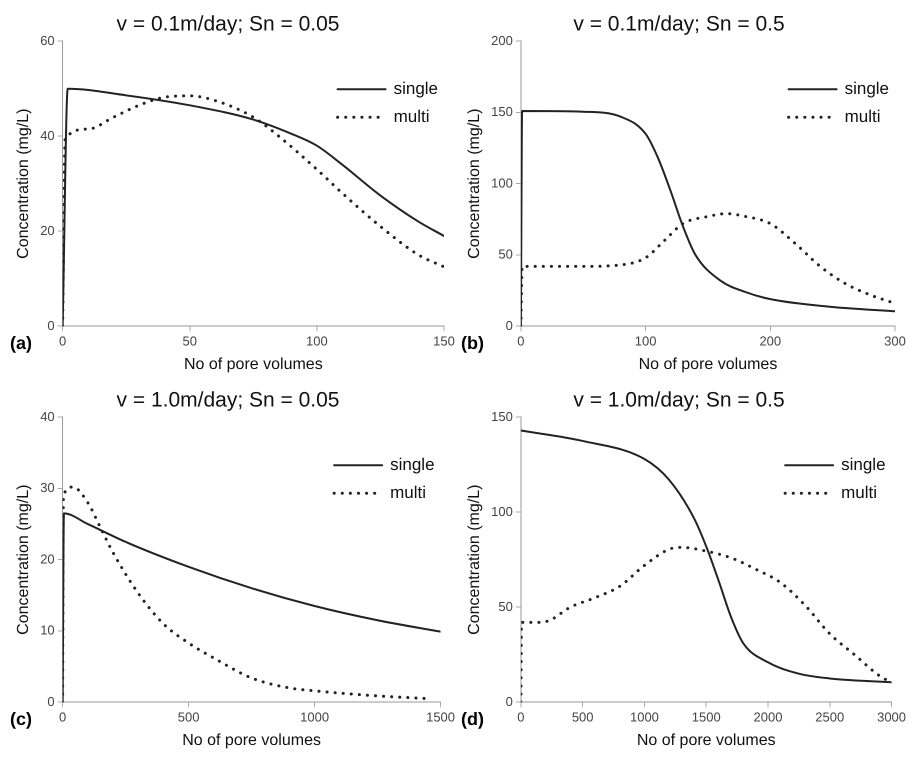  What do you see at coordinates (472, 719) in the screenshot?
I see `text: (d)` at bounding box center [472, 719].